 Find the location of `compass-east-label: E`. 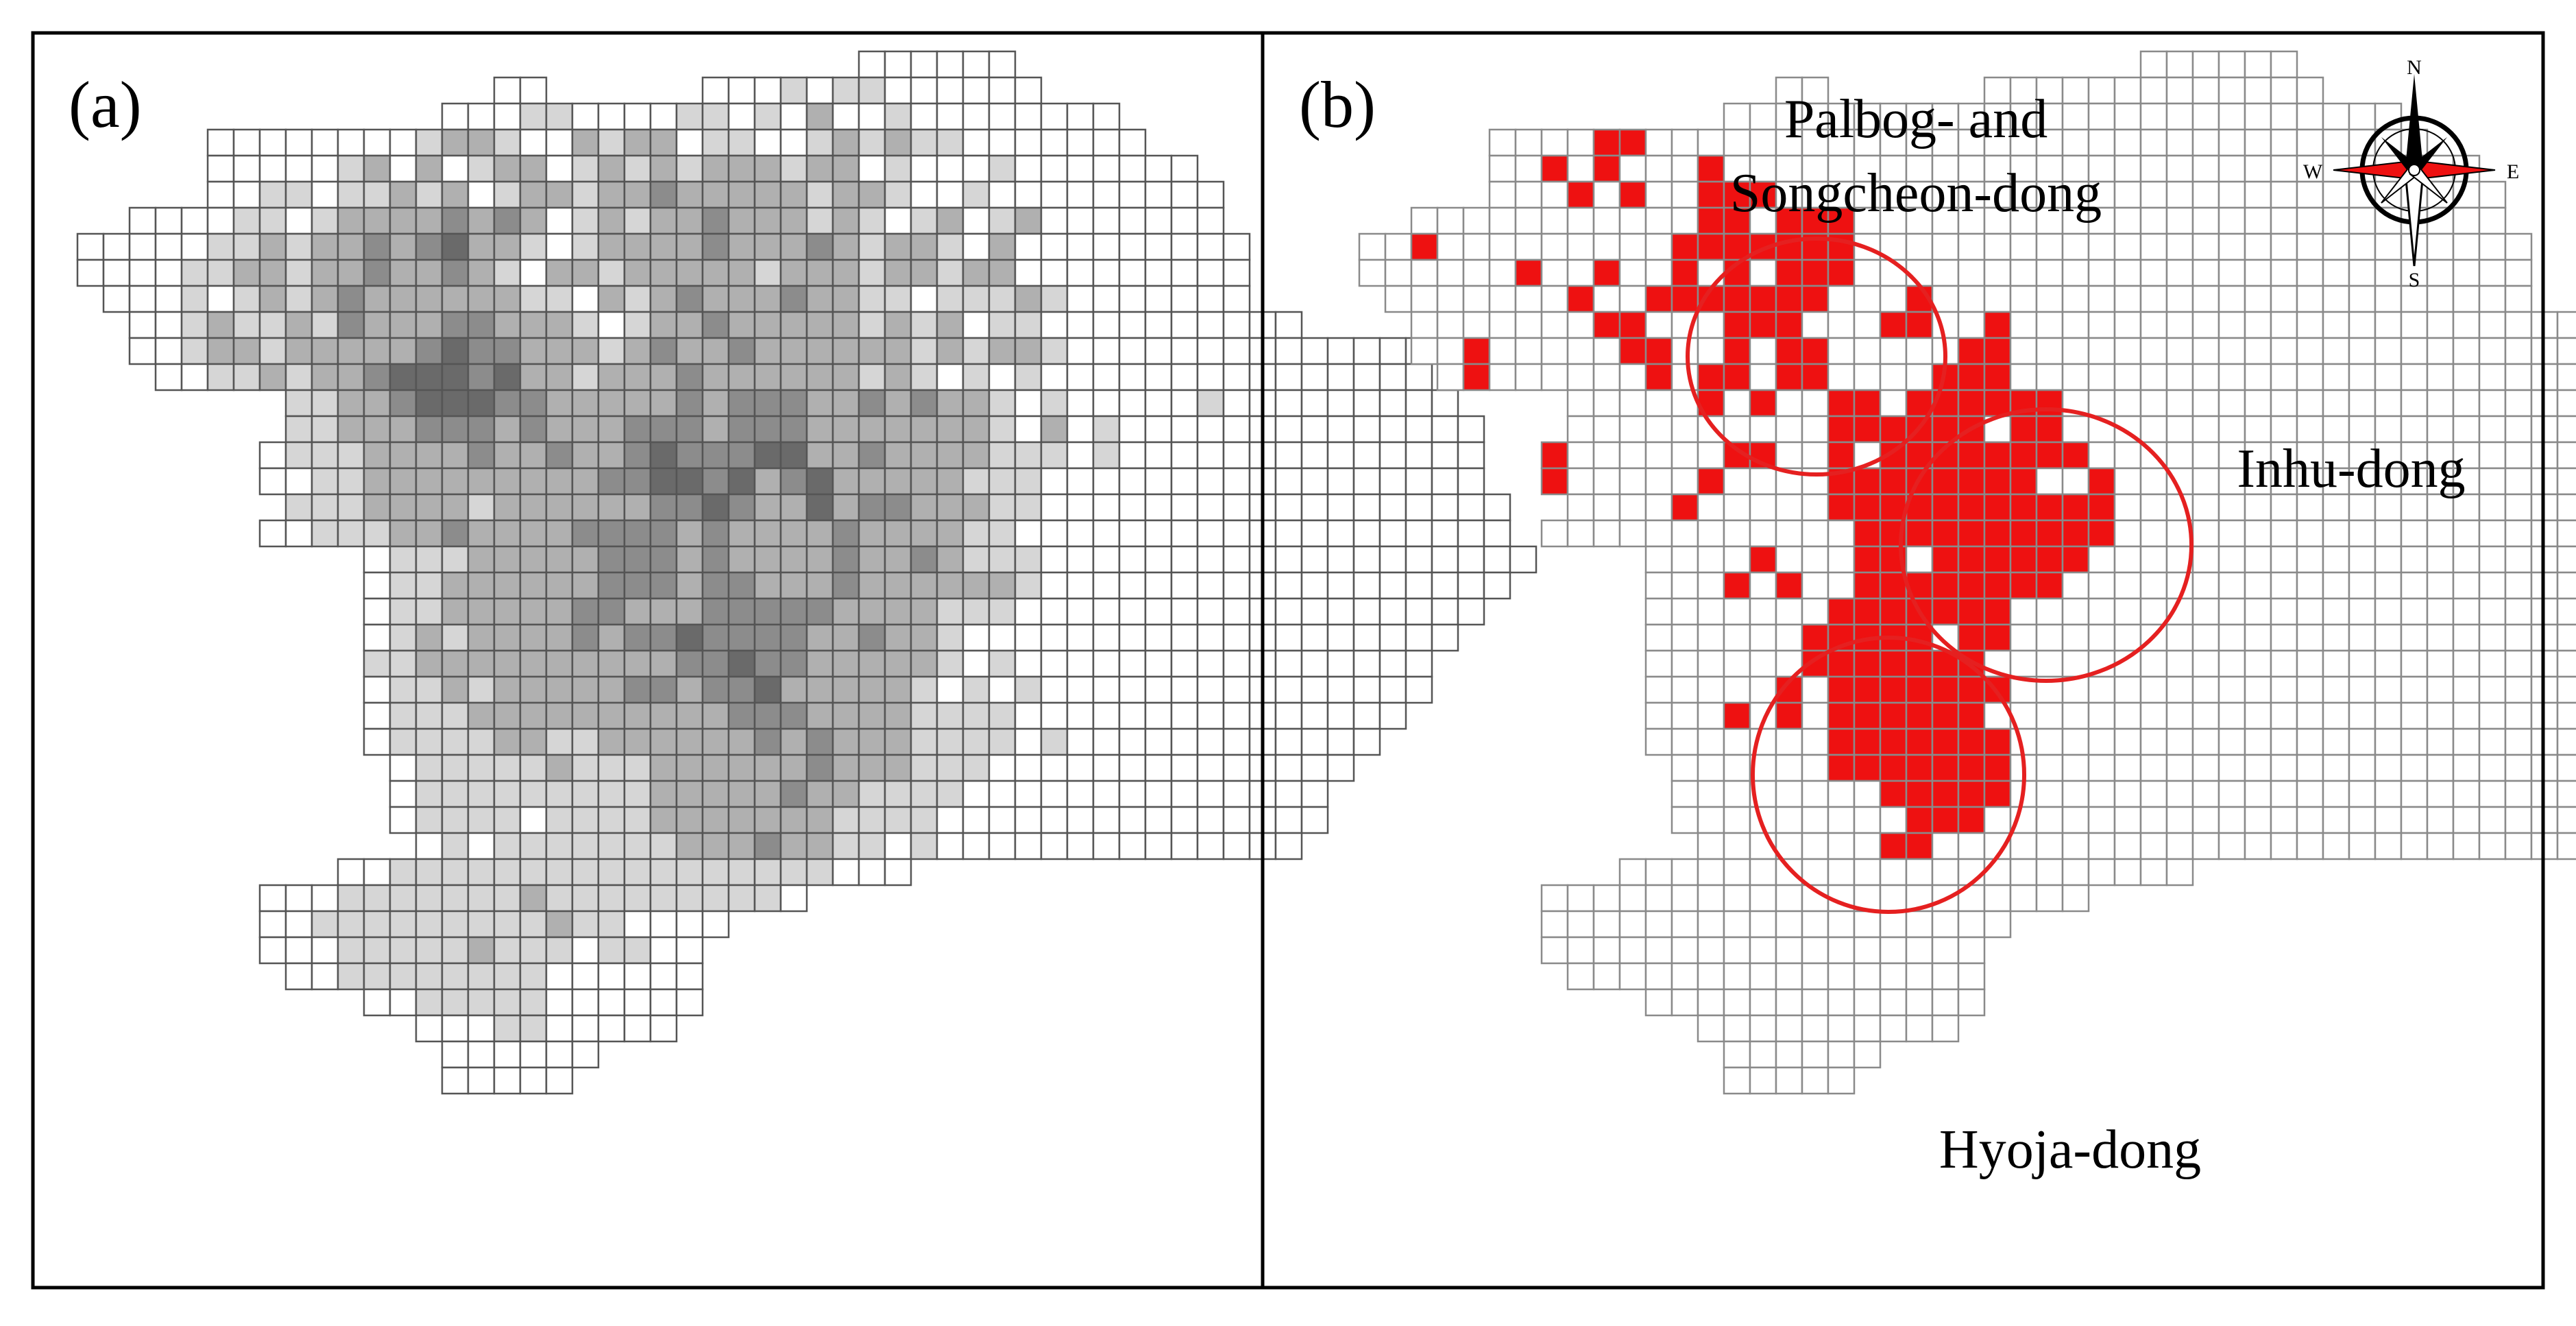

compass-east-label: E is located at coordinates (2513, 171).